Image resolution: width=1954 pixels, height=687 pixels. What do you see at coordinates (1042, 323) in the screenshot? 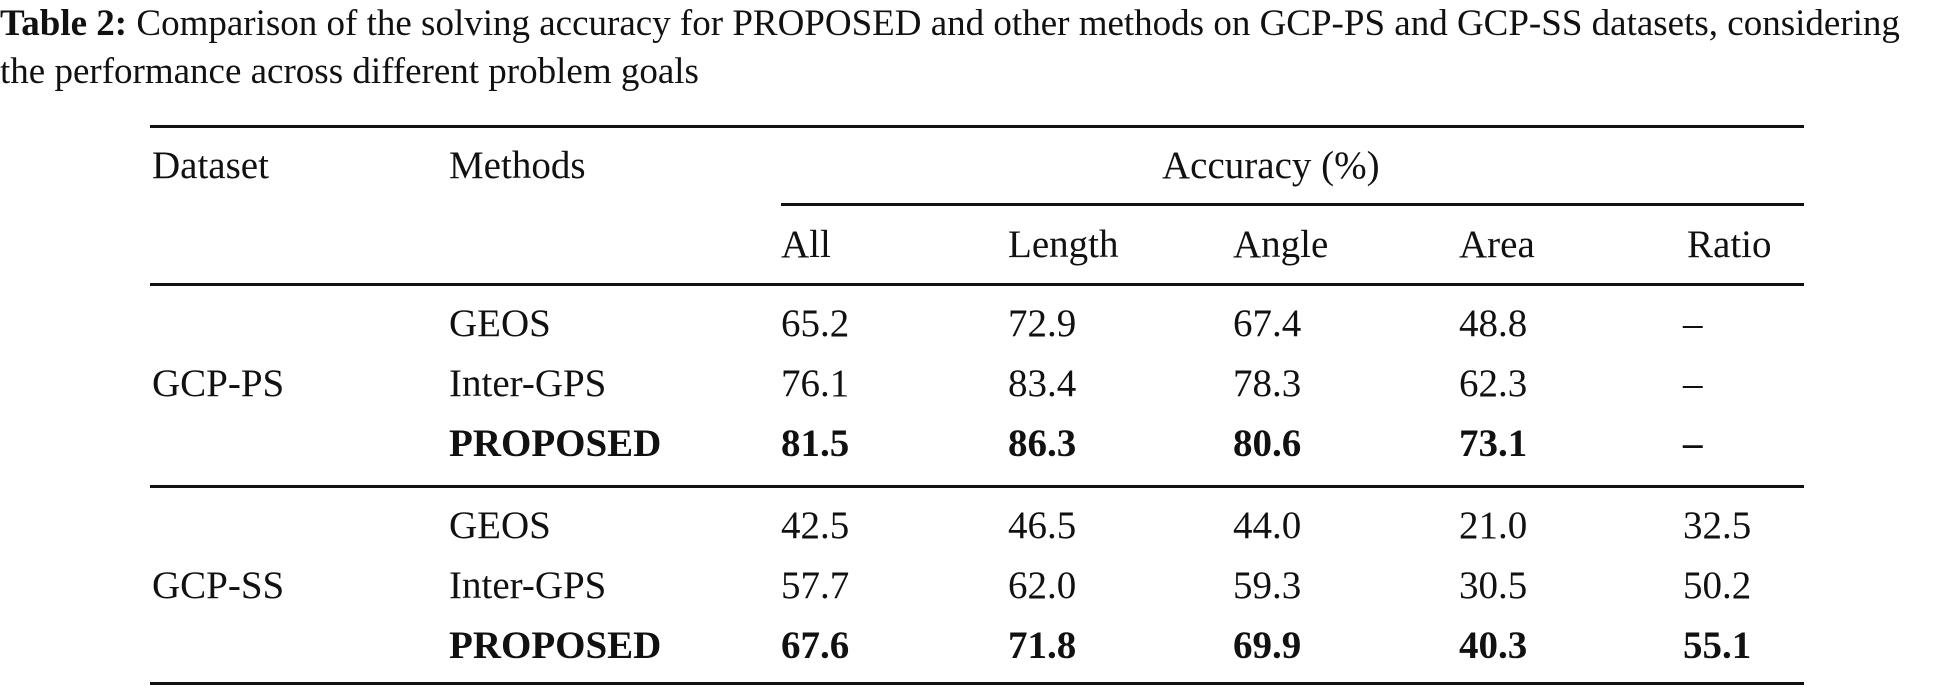
I see `accuracy-cell: 72.9` at bounding box center [1042, 323].